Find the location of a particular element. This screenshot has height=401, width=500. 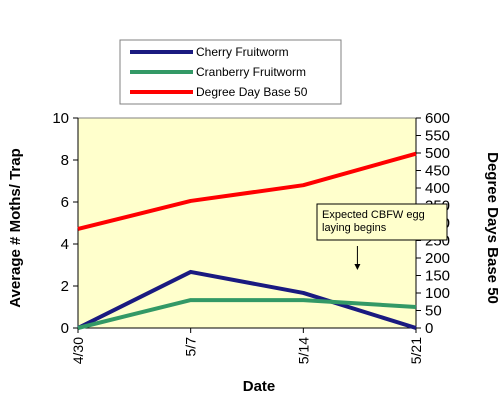

series-line-cranberry-fruitworm is located at coordinates (247, 314).